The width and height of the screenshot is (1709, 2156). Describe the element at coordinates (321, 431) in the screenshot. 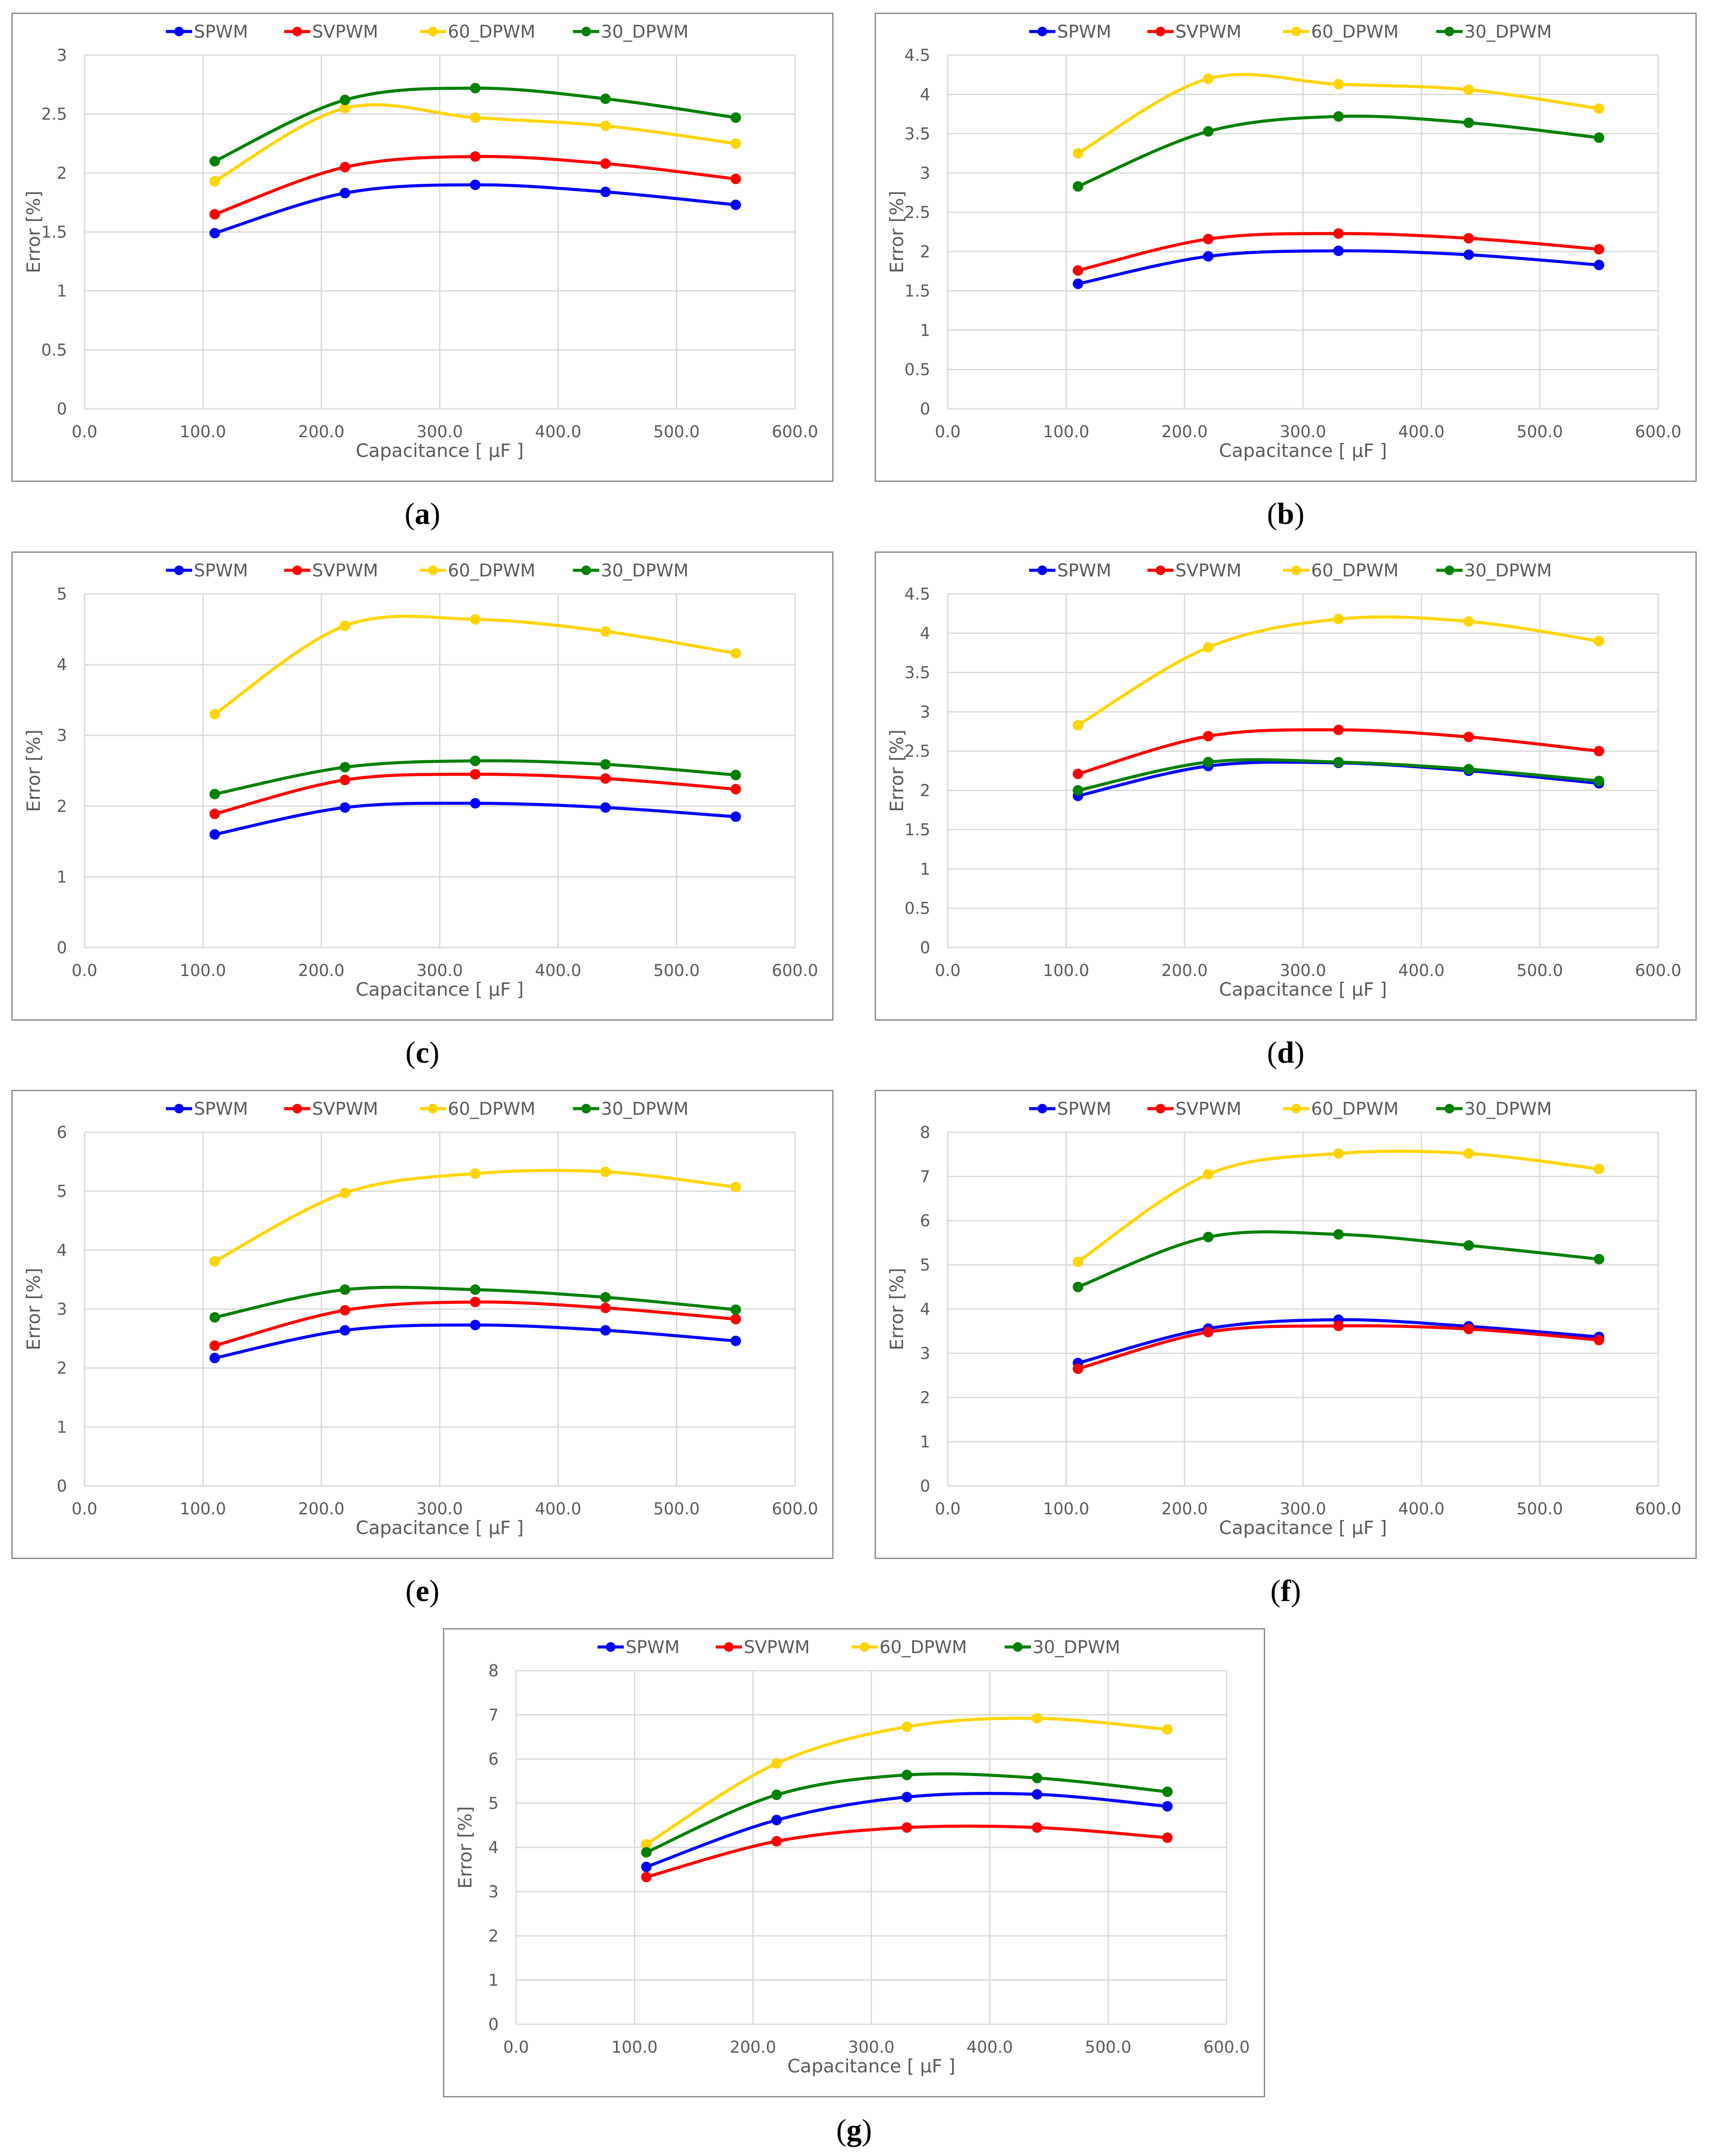

I see `x-tick-label: 200.0` at that location.